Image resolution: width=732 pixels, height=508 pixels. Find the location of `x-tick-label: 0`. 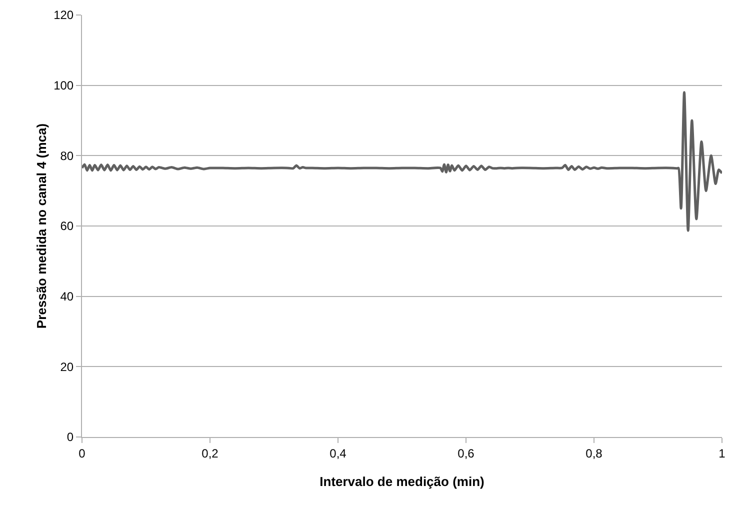

x-tick-label: 0 is located at coordinates (82, 453).